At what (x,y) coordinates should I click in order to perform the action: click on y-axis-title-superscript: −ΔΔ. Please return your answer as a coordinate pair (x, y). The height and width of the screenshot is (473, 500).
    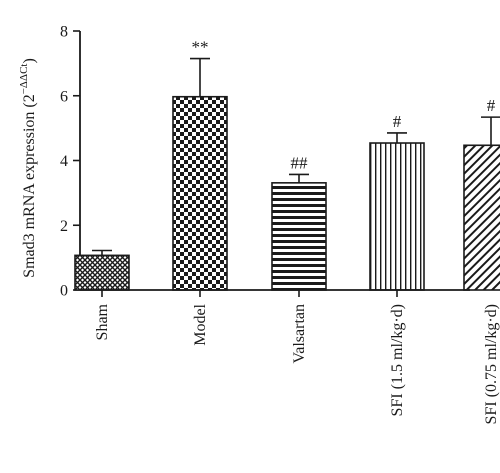
    Looking at the image, I should click on (24, 84).